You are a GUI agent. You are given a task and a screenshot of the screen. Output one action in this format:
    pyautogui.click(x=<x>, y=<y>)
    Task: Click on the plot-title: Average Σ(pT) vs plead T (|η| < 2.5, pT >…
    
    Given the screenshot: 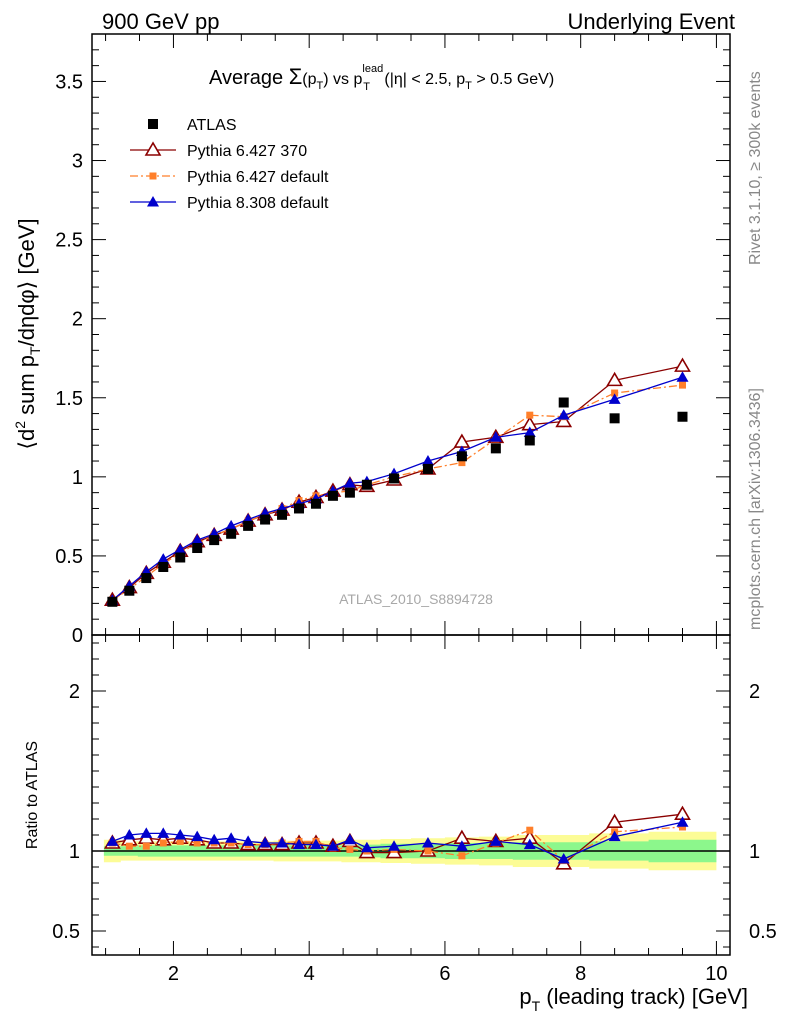 What is the action you would take?
    pyautogui.click(x=381, y=78)
    